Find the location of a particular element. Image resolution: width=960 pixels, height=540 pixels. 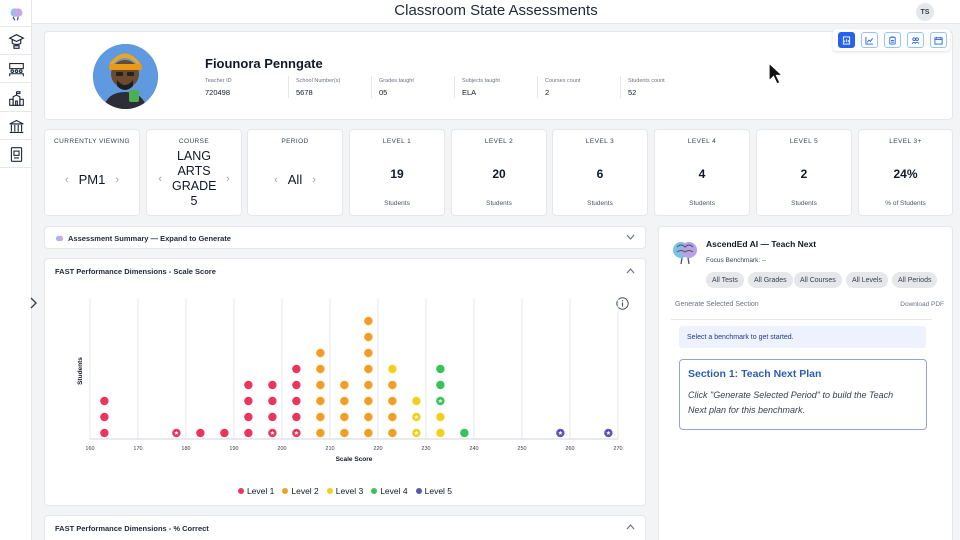

download-pdf-button: Download PDF is located at coordinates (922, 304).